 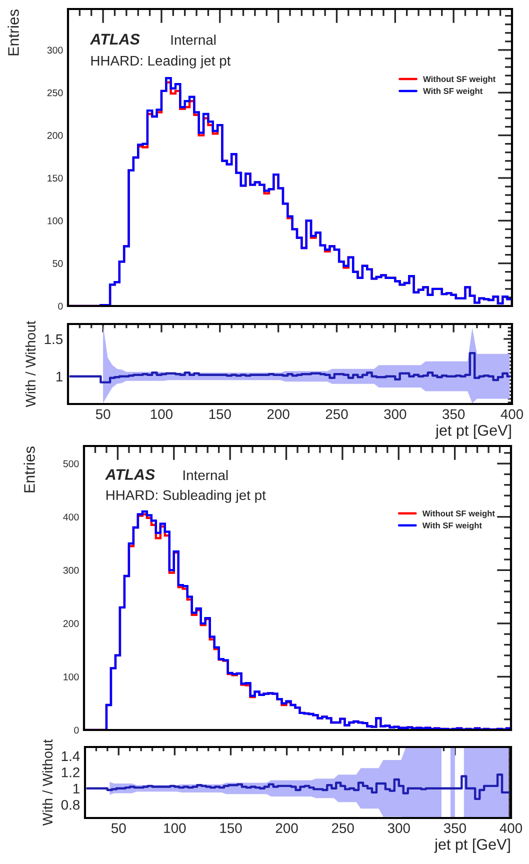 I want to click on y-tick-label: 1.2, so click(x=71, y=772).